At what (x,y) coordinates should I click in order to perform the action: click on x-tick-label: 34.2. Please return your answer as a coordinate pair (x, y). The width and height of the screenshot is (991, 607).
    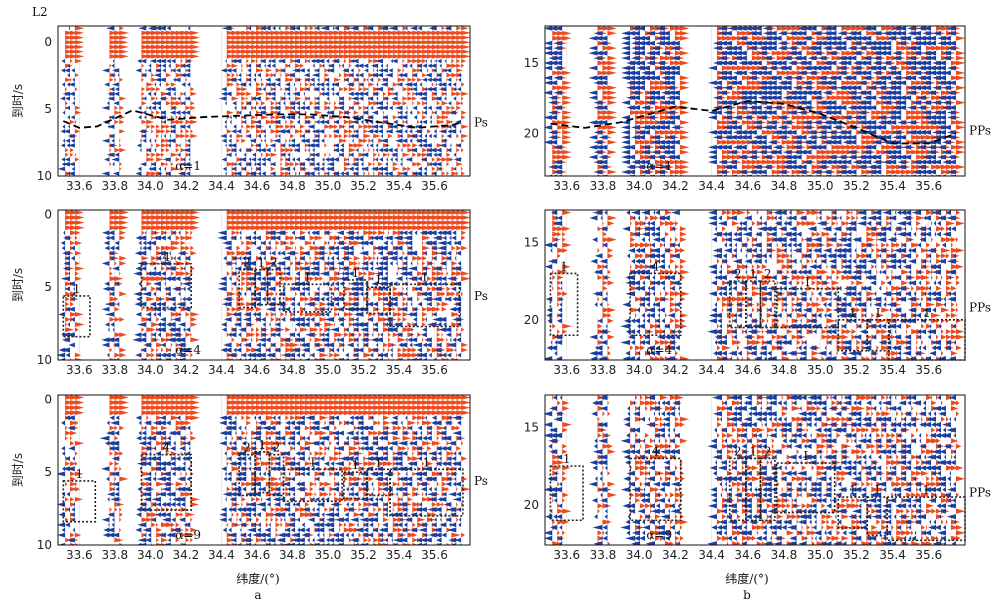
    Looking at the image, I should click on (186, 370).